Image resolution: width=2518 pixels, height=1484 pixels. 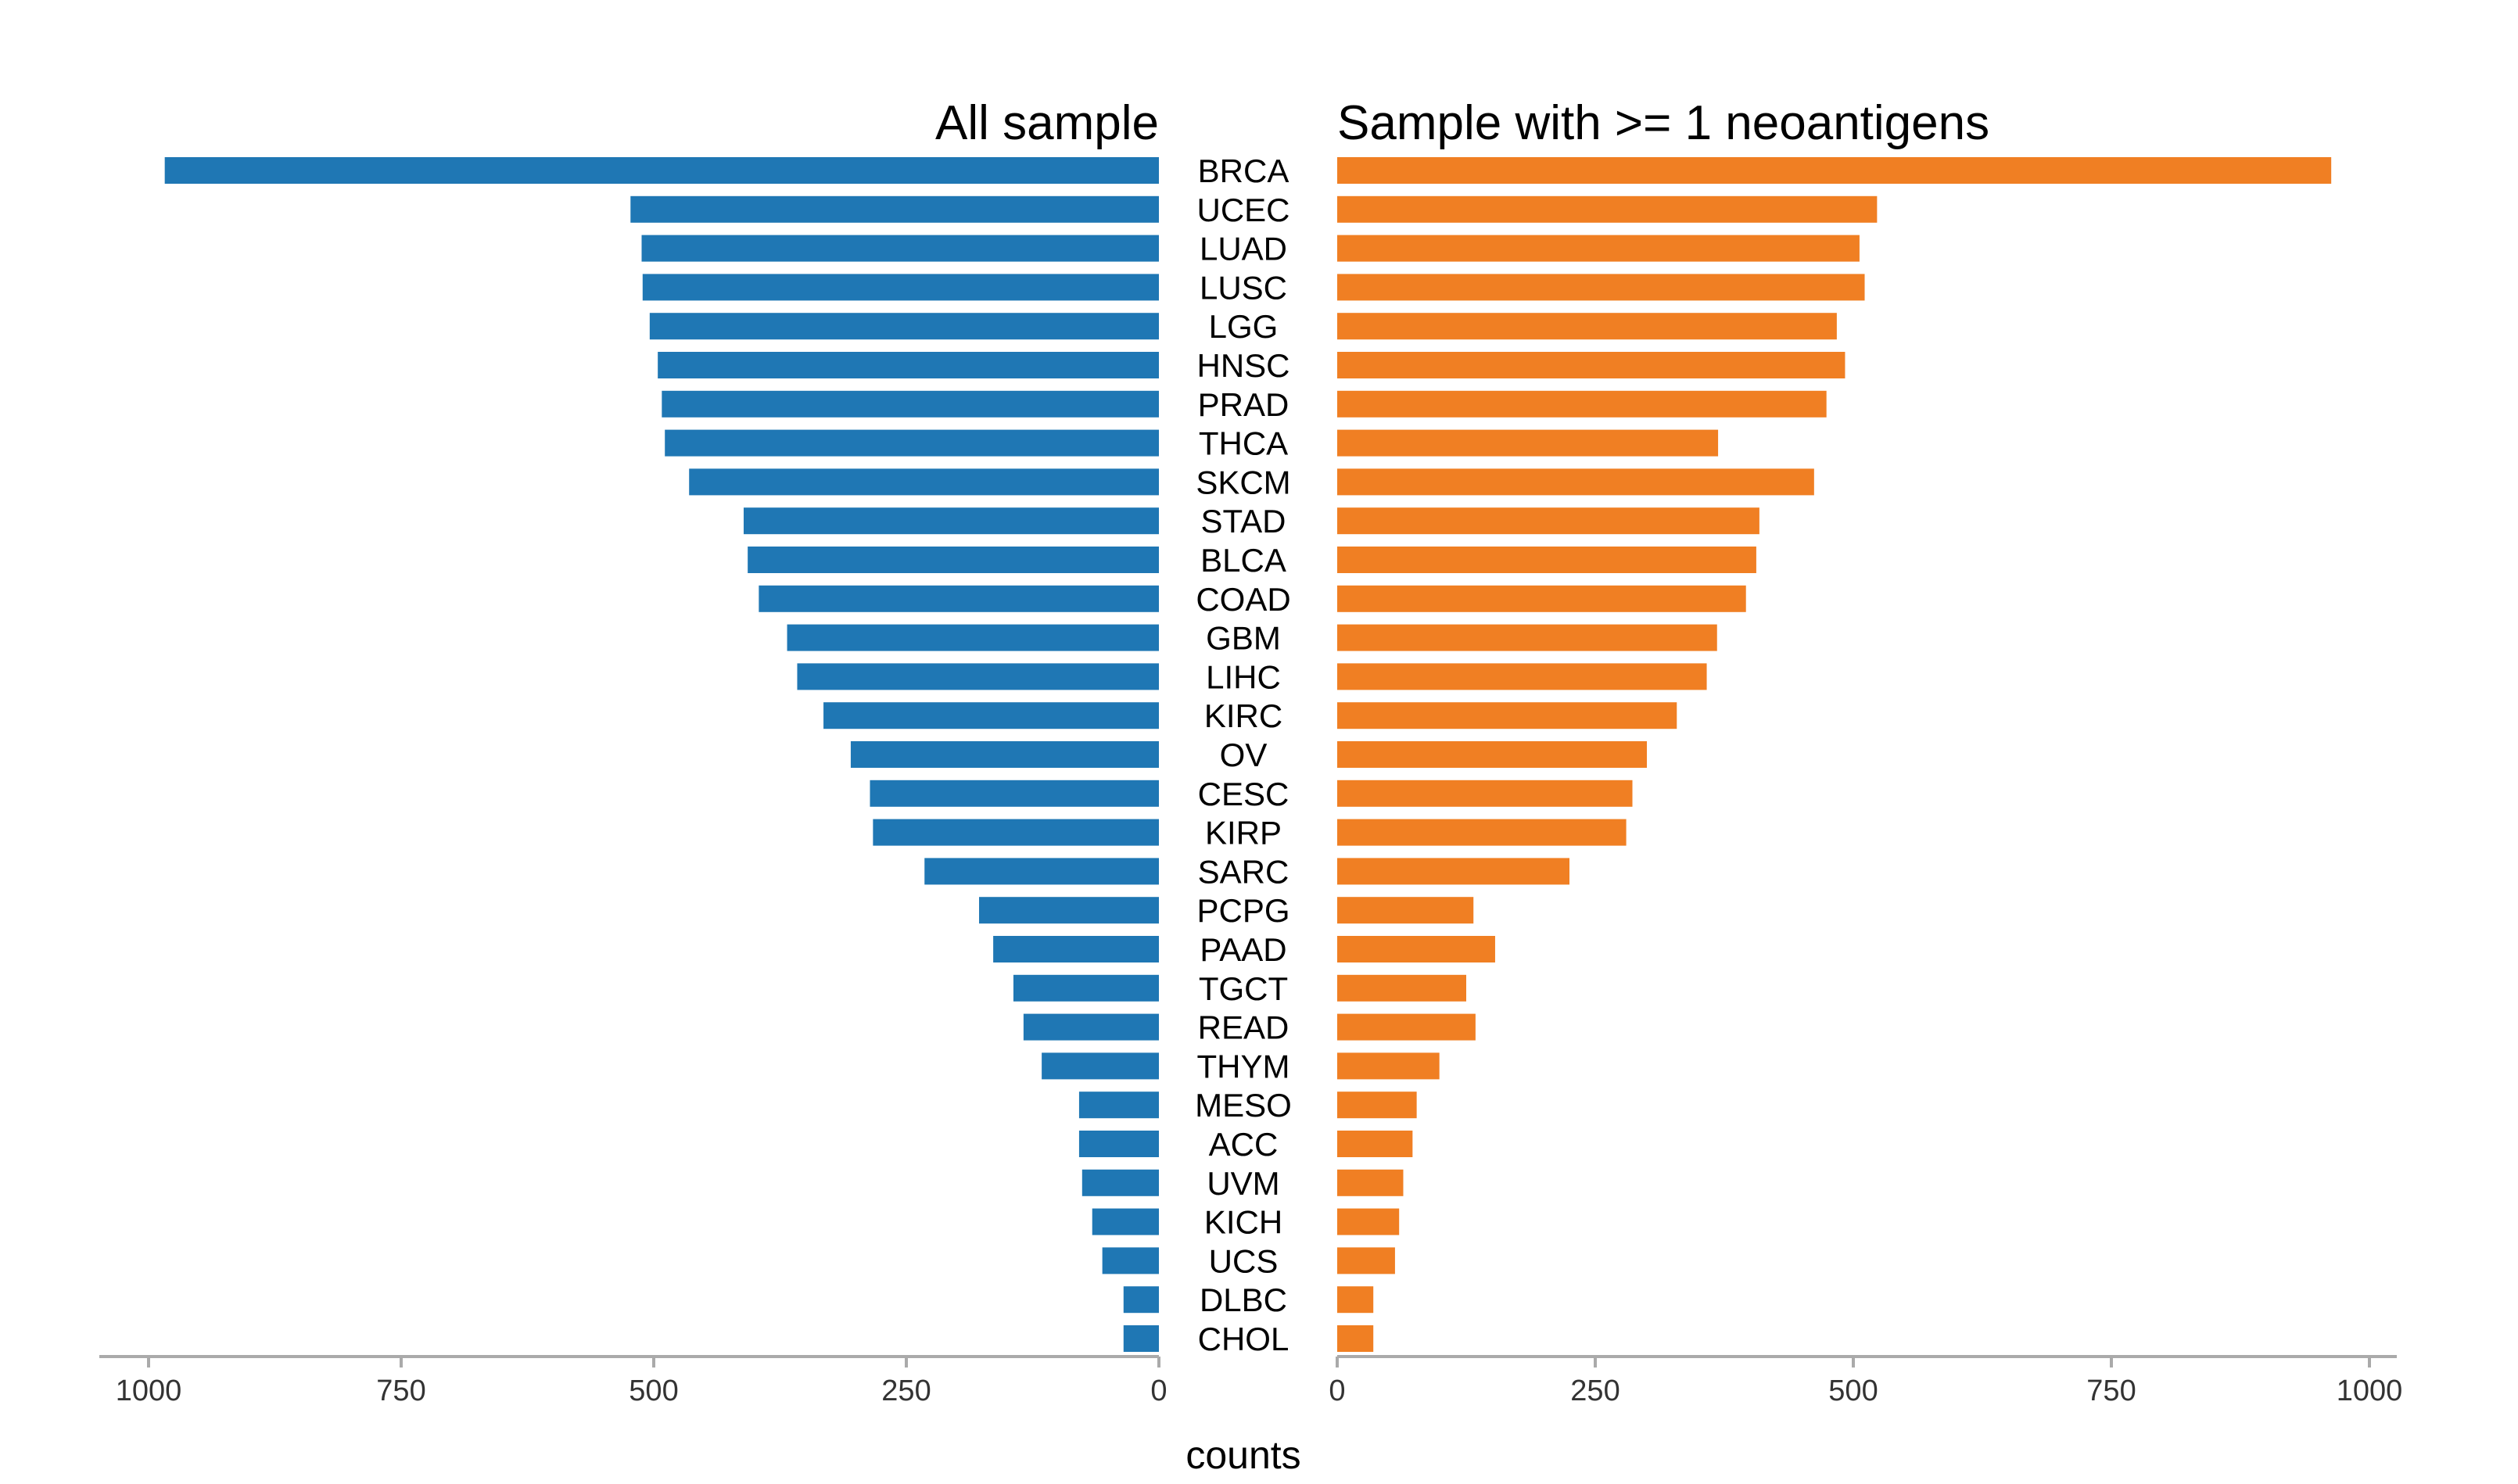 What do you see at coordinates (1086, 988) in the screenshot?
I see `bar-all-tgct` at bounding box center [1086, 988].